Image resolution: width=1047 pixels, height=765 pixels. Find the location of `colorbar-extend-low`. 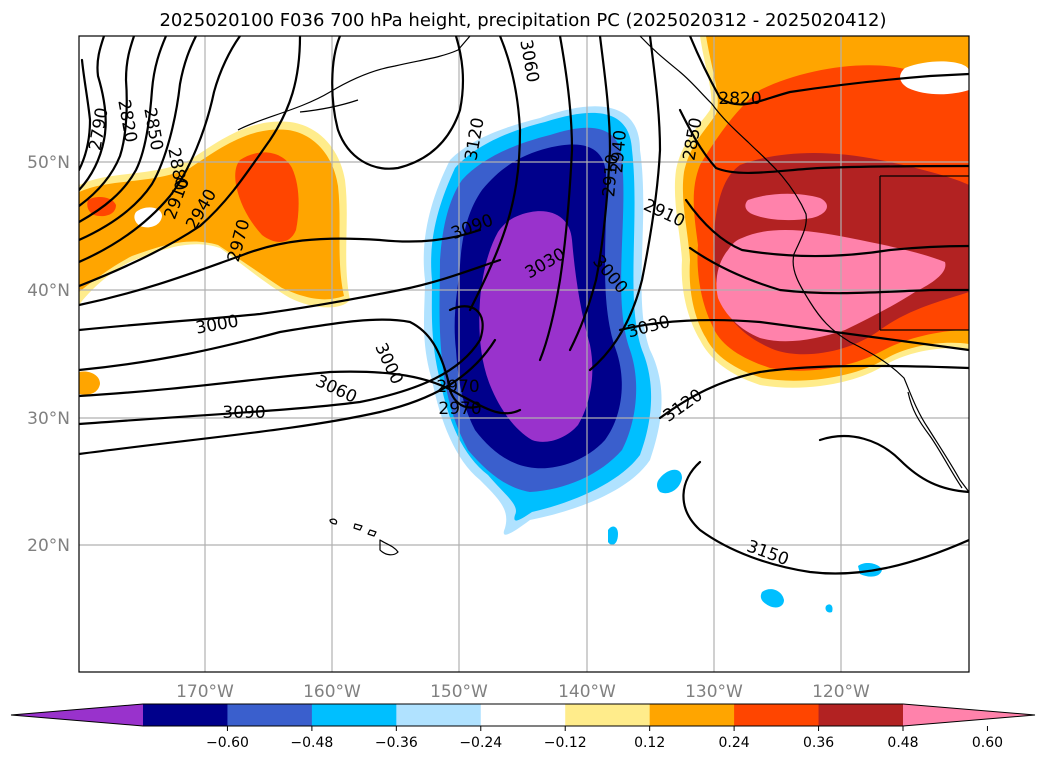

colorbar-extend-low is located at coordinates (77, 715).